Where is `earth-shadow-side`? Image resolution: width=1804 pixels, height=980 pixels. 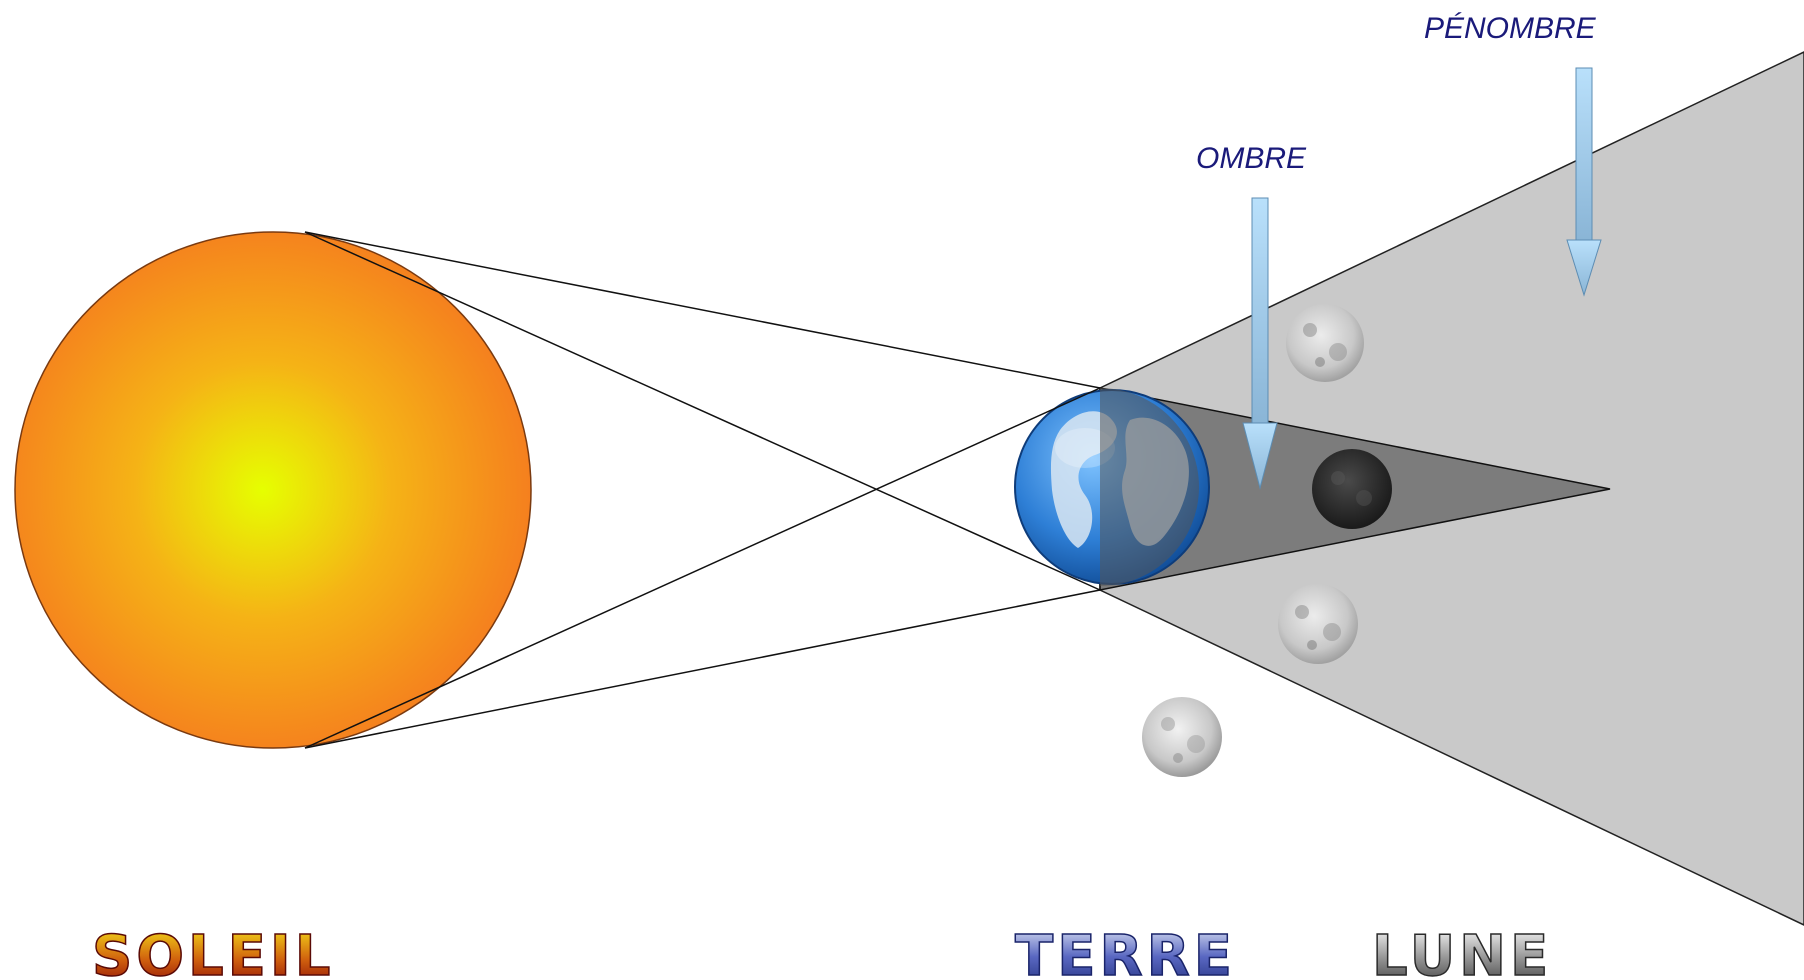 earth-shadow-side is located at coordinates (1149, 487).